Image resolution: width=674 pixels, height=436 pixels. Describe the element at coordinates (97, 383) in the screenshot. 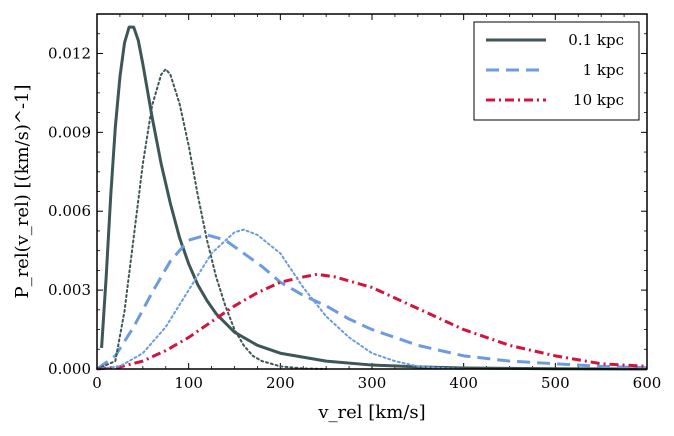

I see `x-tick-label: 0` at that location.